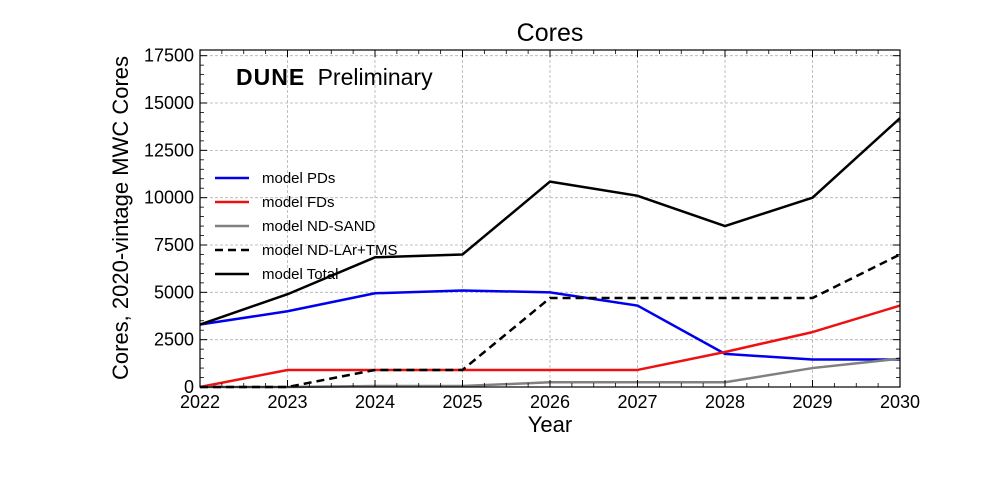  What do you see at coordinates (120, 218) in the screenshot?
I see `y-axis-label: Cores, 2020-vintage MWC Cores` at bounding box center [120, 218].